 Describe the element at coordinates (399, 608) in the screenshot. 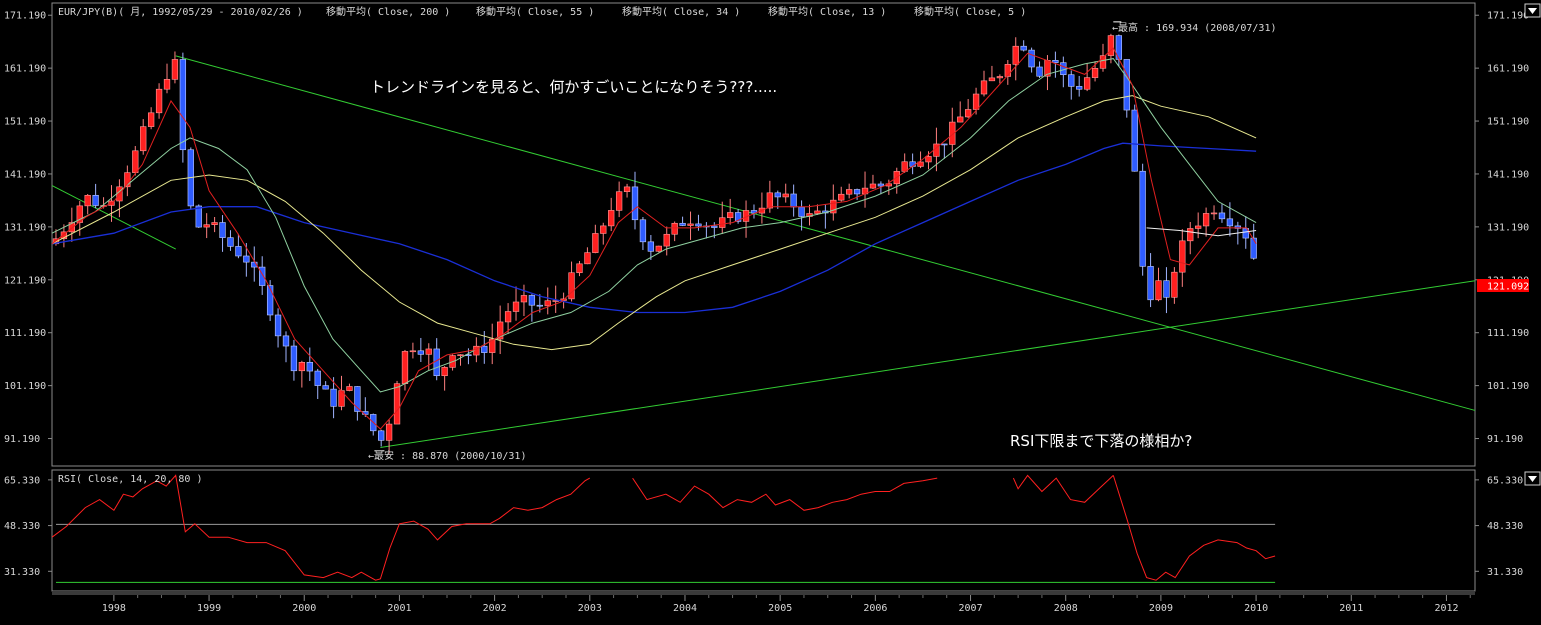

I see `x-tick-label: 2001` at that location.